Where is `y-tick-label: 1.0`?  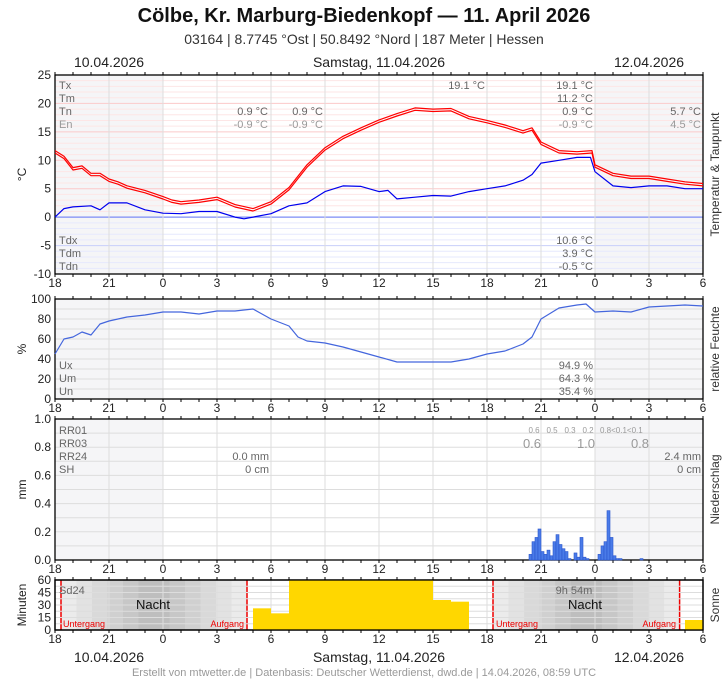 y-tick-label: 1.0 is located at coordinates (42, 419).